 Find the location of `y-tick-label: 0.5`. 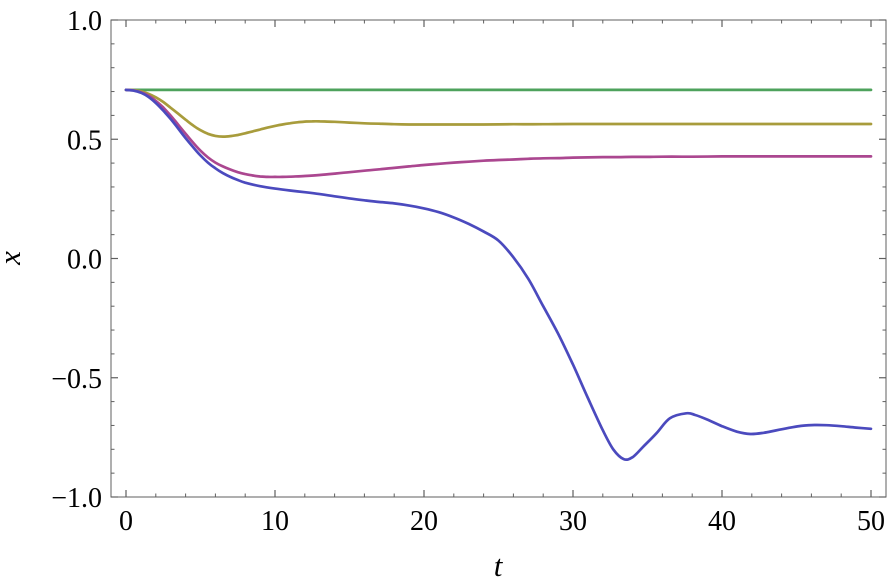

y-tick-label: 0.5 is located at coordinates (84, 140).